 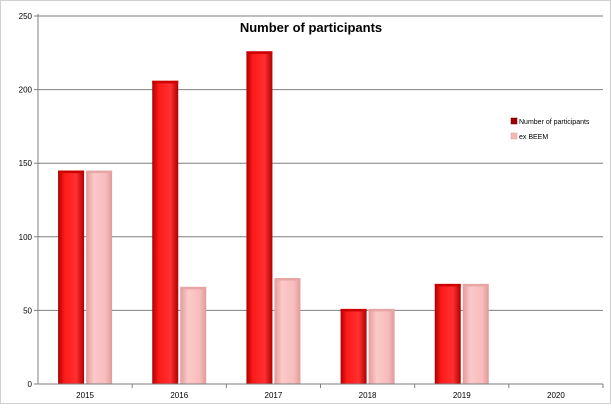 What do you see at coordinates (193, 335) in the screenshot?
I see `bar-ex-beem-2016` at bounding box center [193, 335].